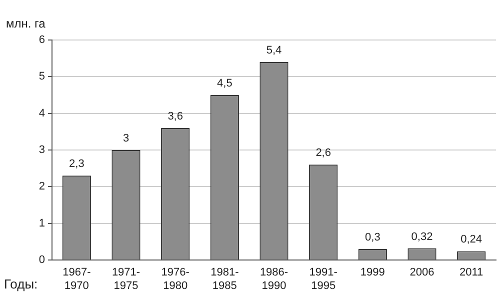 Image resolution: width=504 pixels, height=304 pixels. Describe the element at coordinates (175, 116) in the screenshot. I see `data-label: 3,6` at that location.